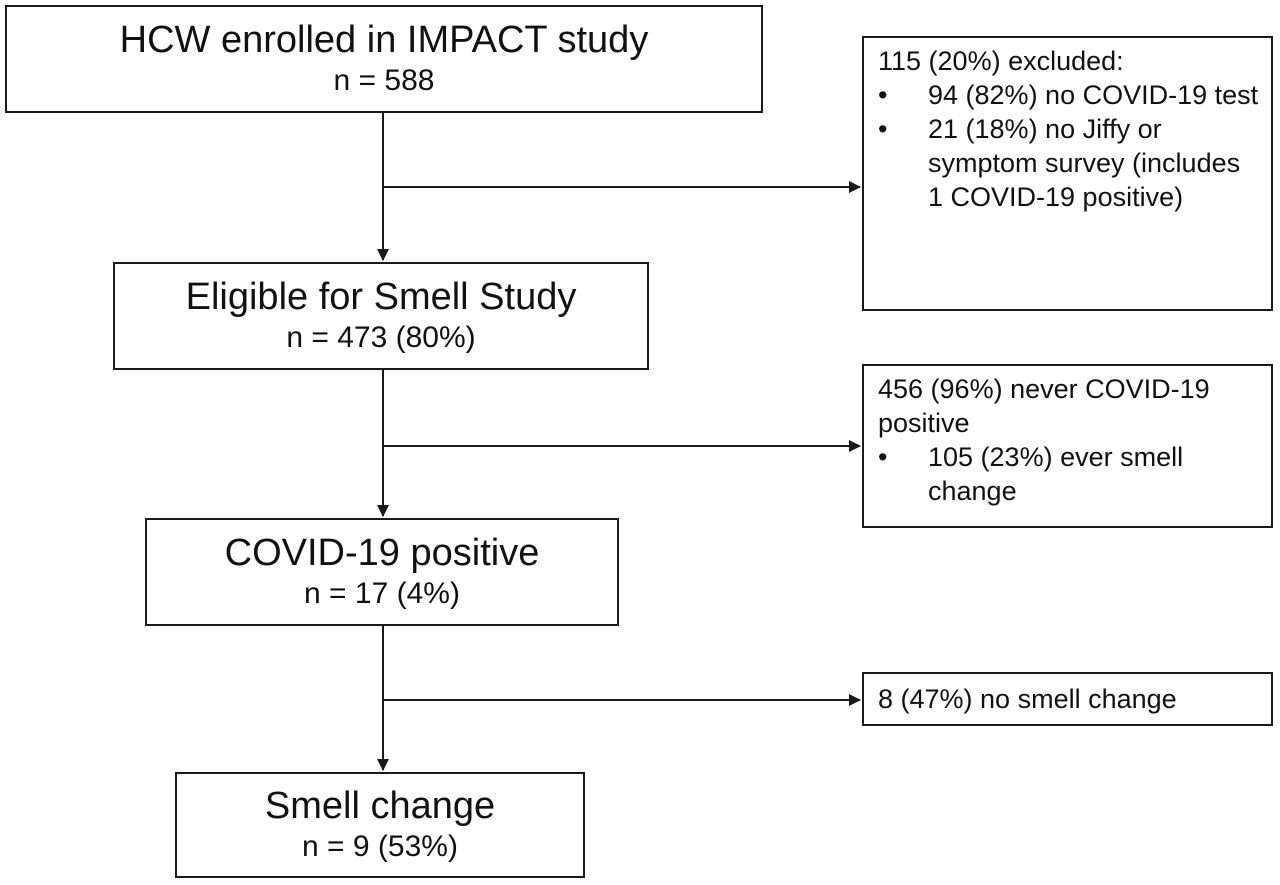 Image resolution: width=1280 pixels, height=885 pixels. What do you see at coordinates (1056, 474) in the screenshot?
I see `never-positive-item-smell-change: 105 (23%) ever smell change` at bounding box center [1056, 474].